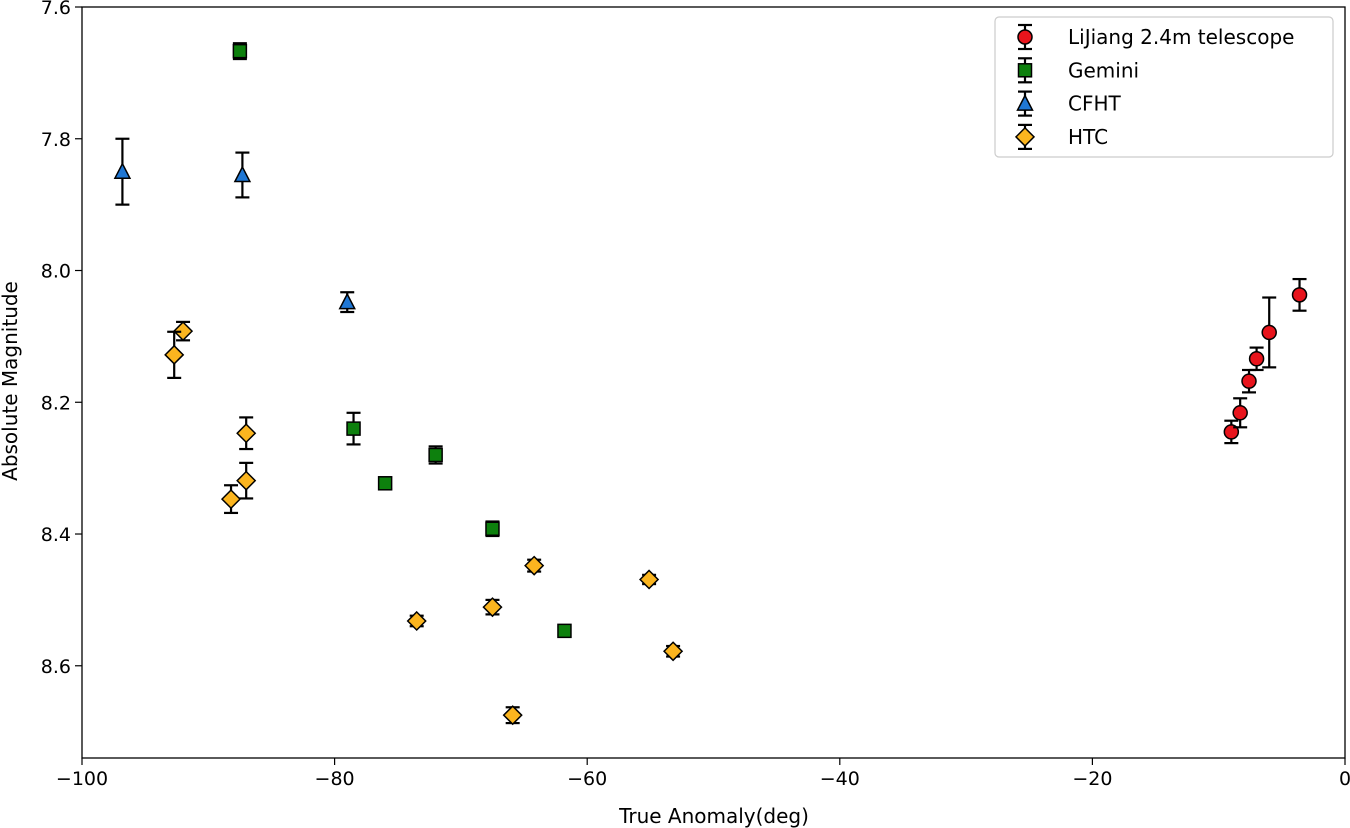 This screenshot has height=828, width=1350. What do you see at coordinates (56, 9) in the screenshot?
I see `y-tick-label: 7.6` at bounding box center [56, 9].